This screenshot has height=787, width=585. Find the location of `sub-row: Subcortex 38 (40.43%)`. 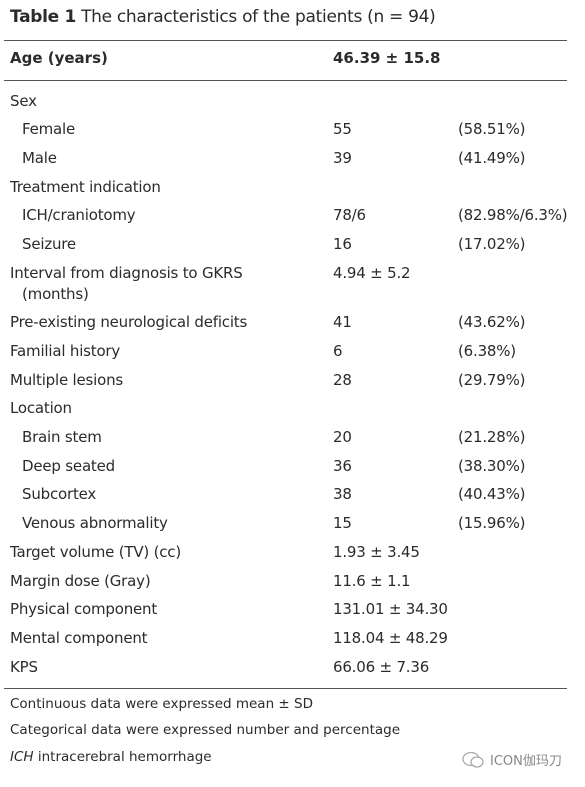

sub-row: Subcortex 38 (40.43%) is located at coordinates (292, 494).